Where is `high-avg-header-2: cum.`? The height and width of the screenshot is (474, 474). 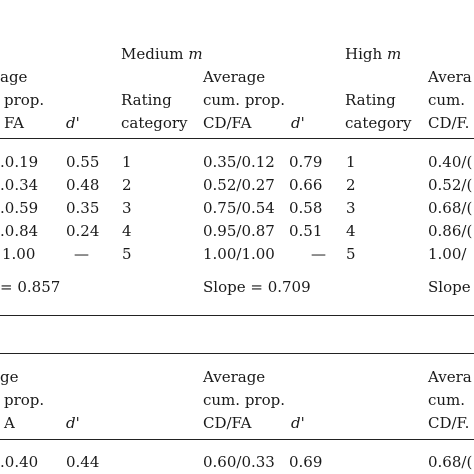 high-avg-header-2: cum. is located at coordinates (447, 100).